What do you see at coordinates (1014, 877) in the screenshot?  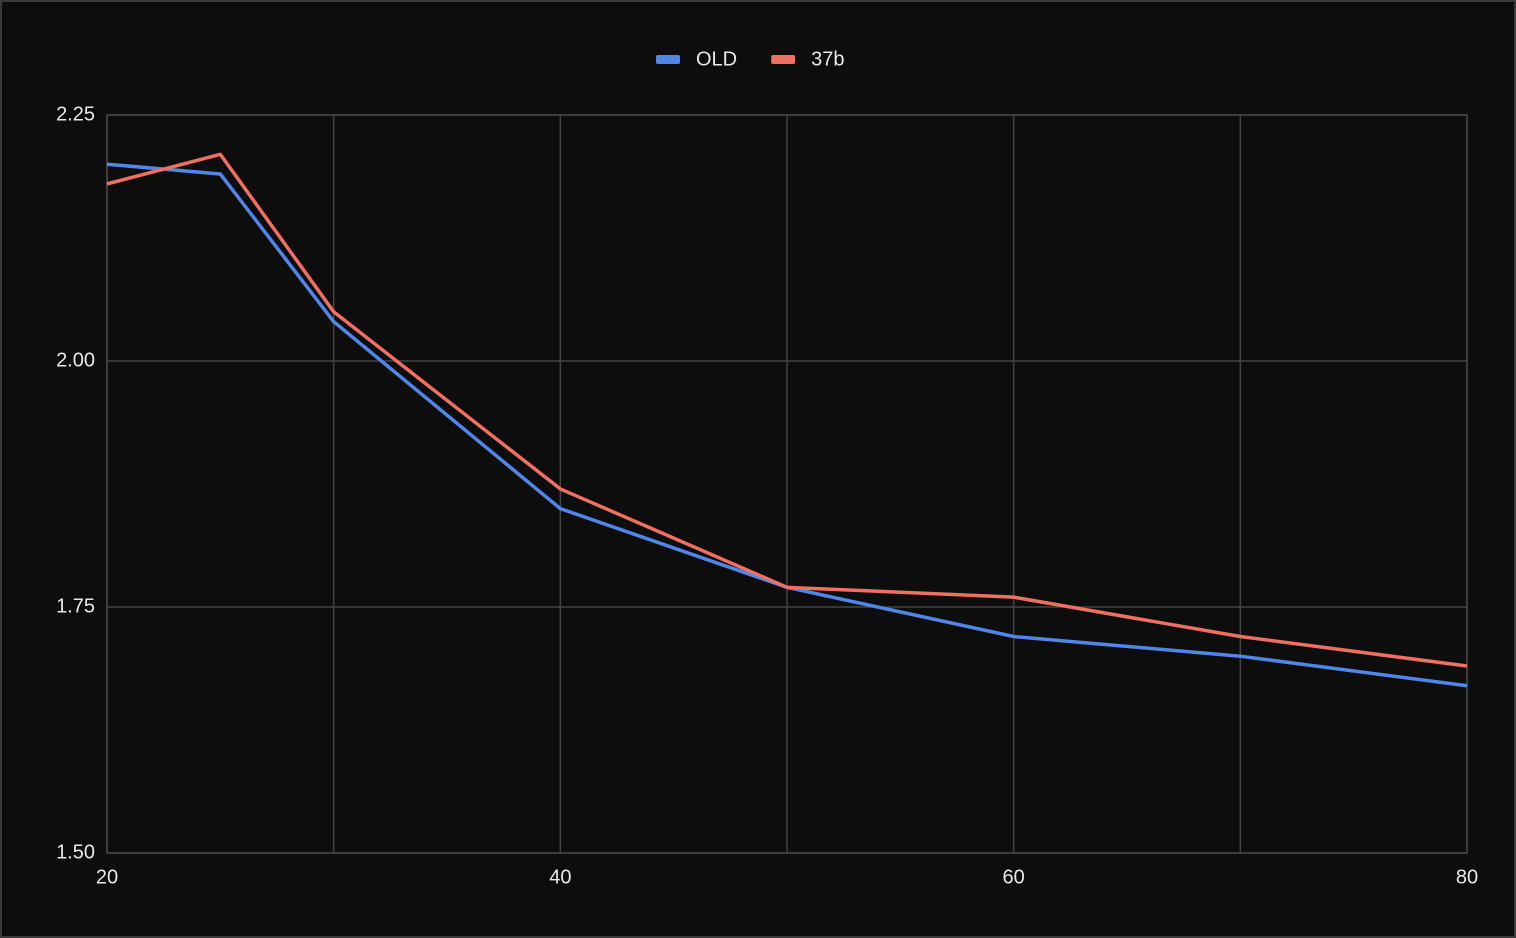 I see `x-tick-label: 60` at bounding box center [1014, 877].